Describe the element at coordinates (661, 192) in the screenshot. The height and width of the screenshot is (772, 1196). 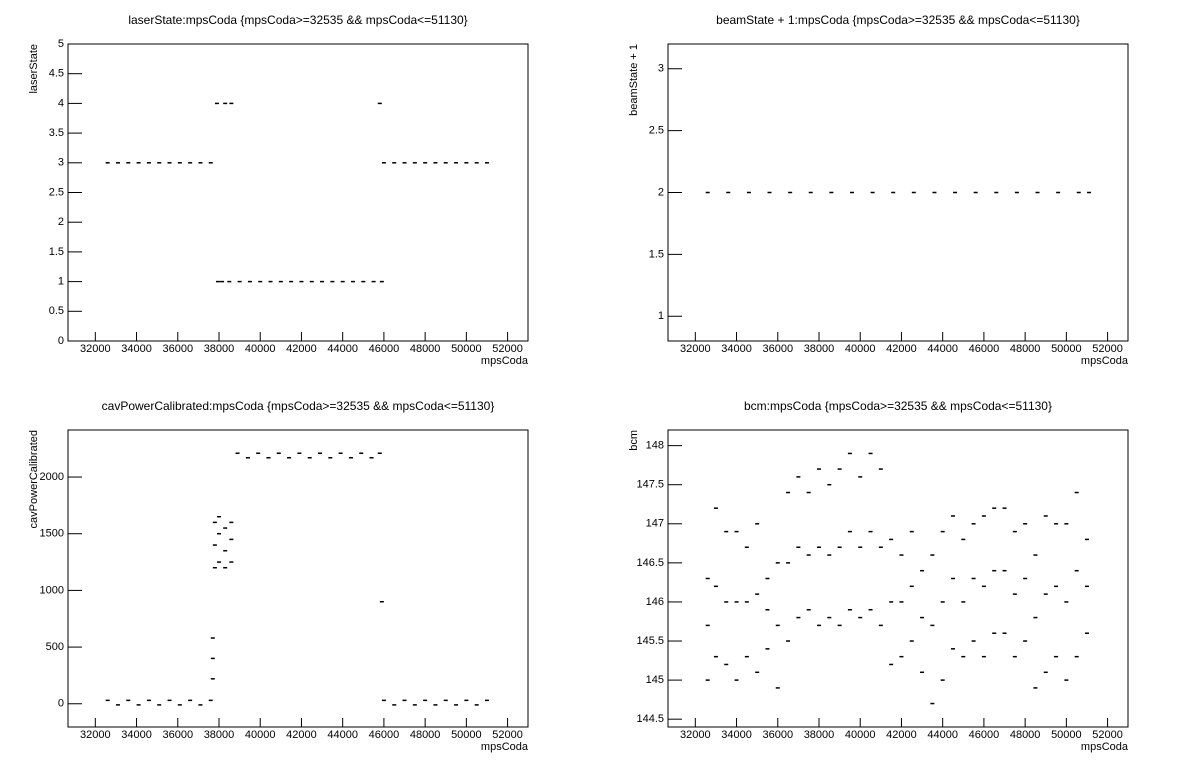
I see `y-tick-label: 2` at that location.